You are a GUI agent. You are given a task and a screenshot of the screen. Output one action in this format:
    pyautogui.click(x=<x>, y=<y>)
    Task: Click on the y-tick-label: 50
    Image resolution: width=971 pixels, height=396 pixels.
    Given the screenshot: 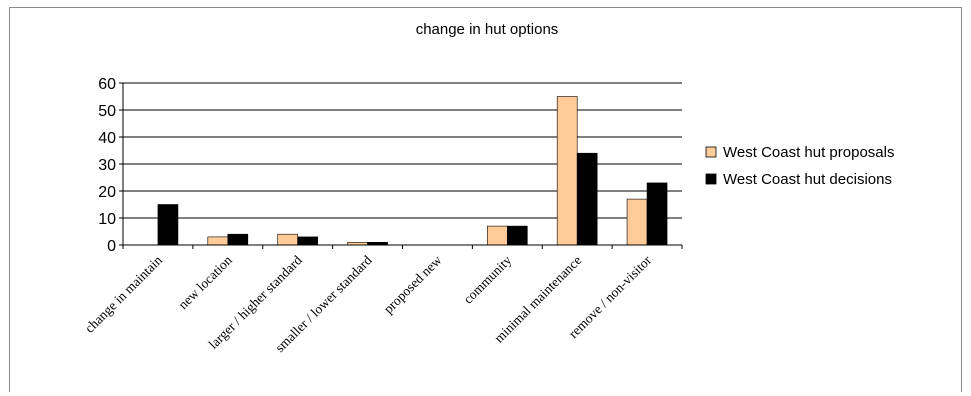 What is the action you would take?
    pyautogui.click(x=107, y=111)
    